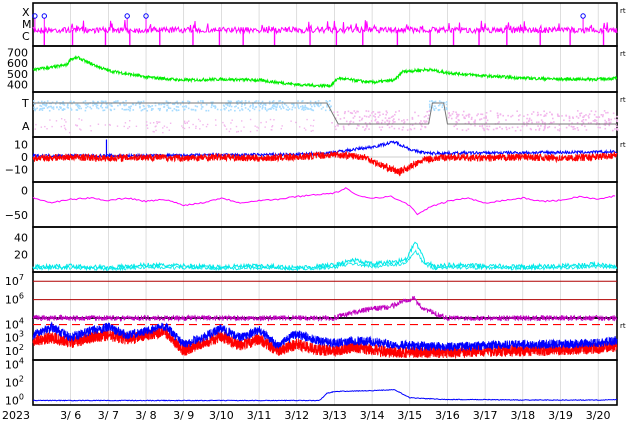 Image resolution: width=634 pixels, height=424 pixels. I want to click on right-mark-flare: rt, so click(623, 11).